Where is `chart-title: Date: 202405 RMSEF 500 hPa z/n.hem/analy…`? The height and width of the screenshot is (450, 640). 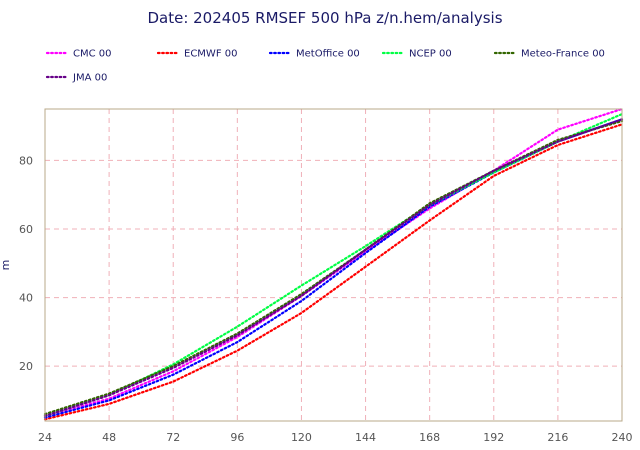 chart-title: Date: 202405 RMSEF 500 hPa z/n.hem/analy… is located at coordinates (324, 18).